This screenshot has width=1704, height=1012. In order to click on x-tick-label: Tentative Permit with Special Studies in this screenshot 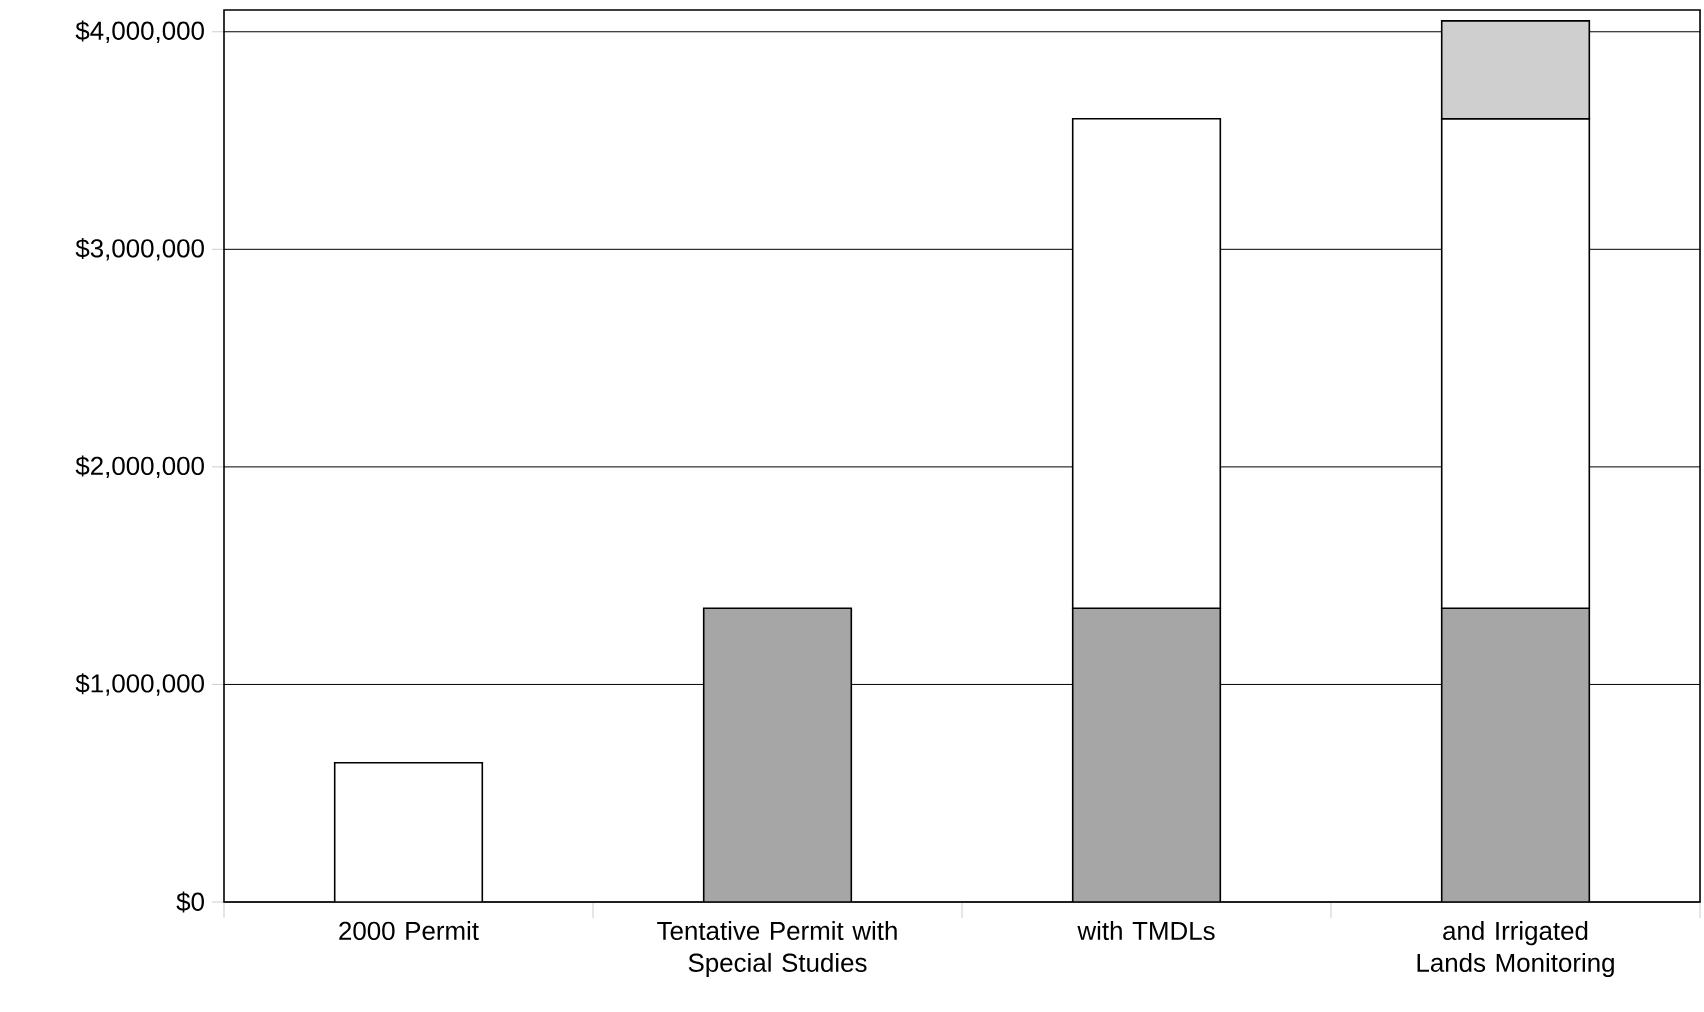, I will do `click(777, 949)`.